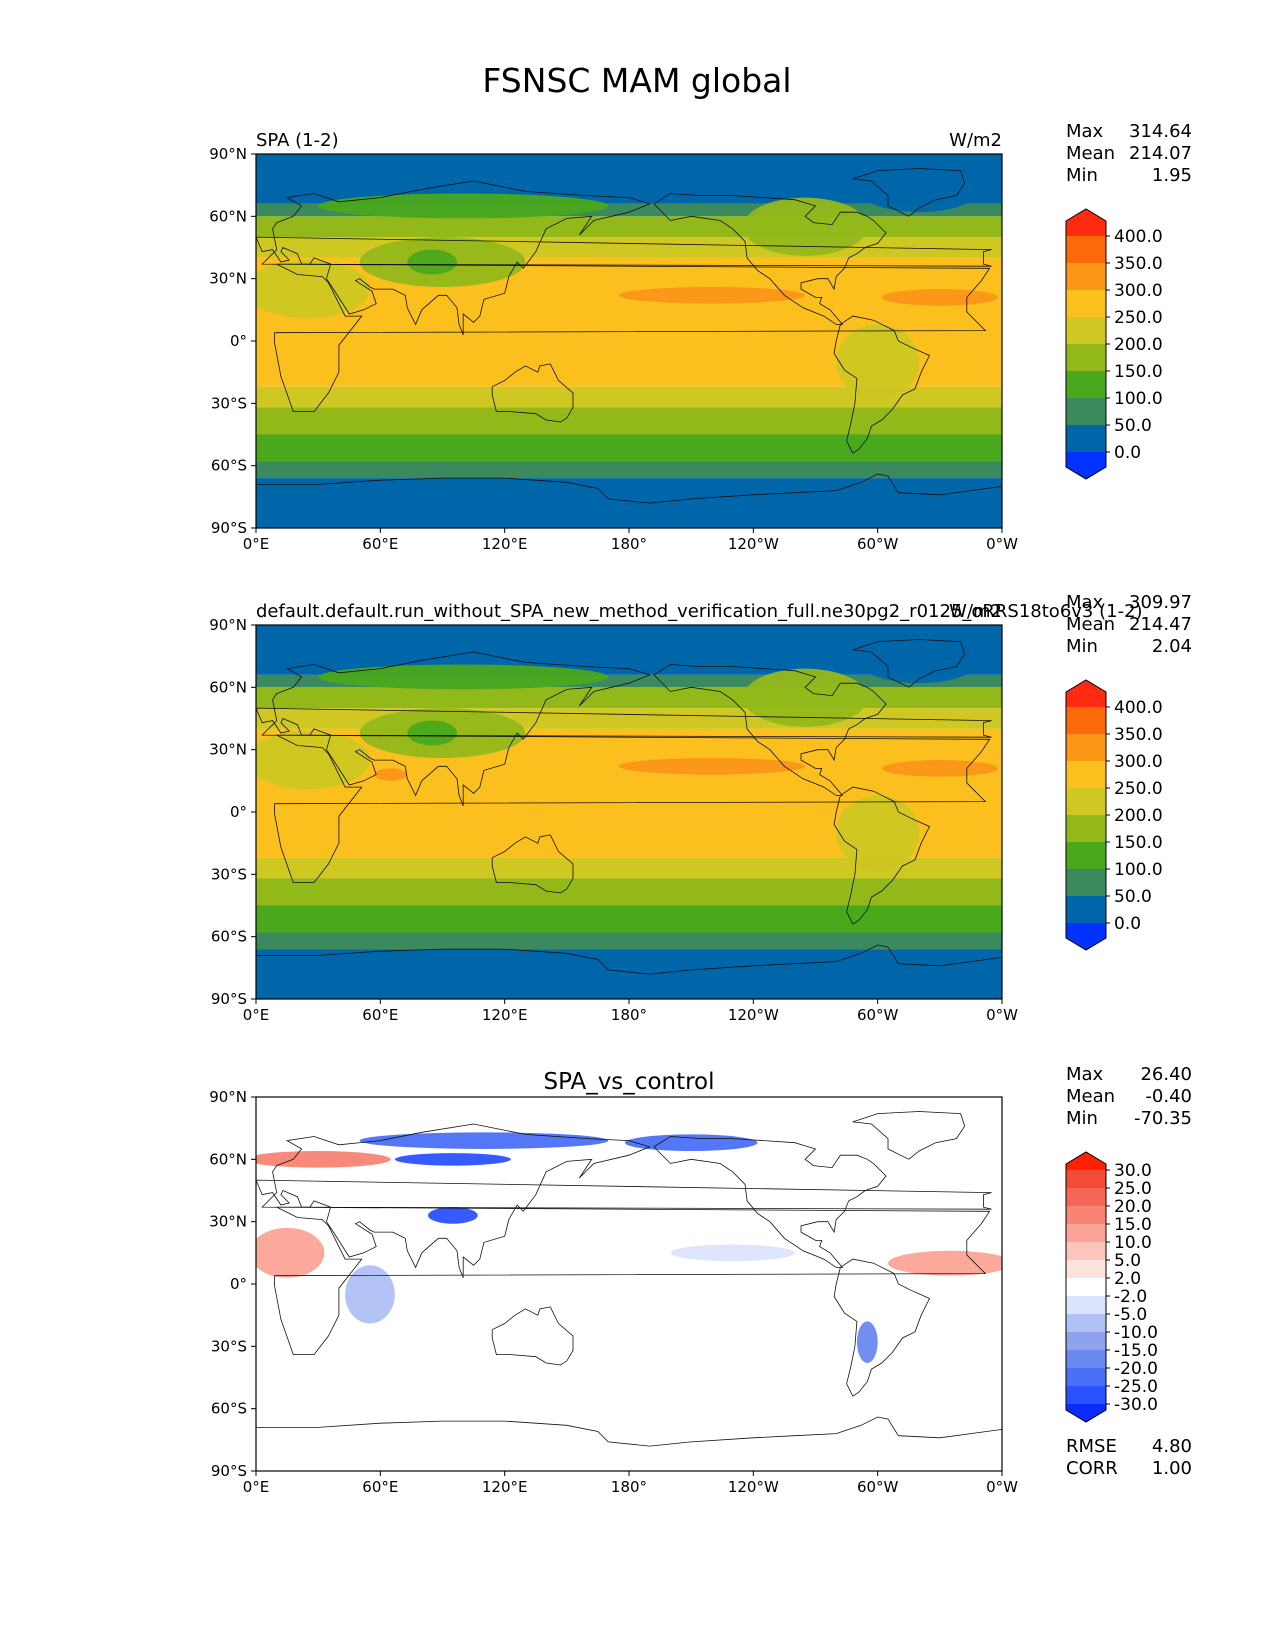  I want to click on y-tick-label: 30°S, so click(229, 403).